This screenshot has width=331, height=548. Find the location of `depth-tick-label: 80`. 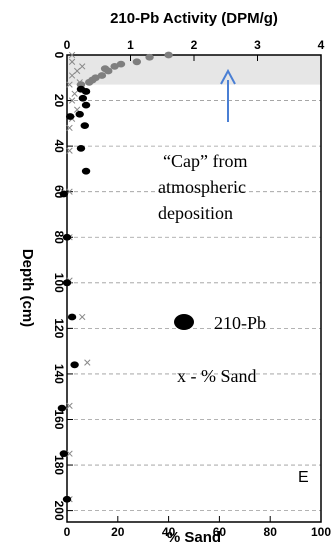

depth-tick-label: 80 is located at coordinates (59, 238).